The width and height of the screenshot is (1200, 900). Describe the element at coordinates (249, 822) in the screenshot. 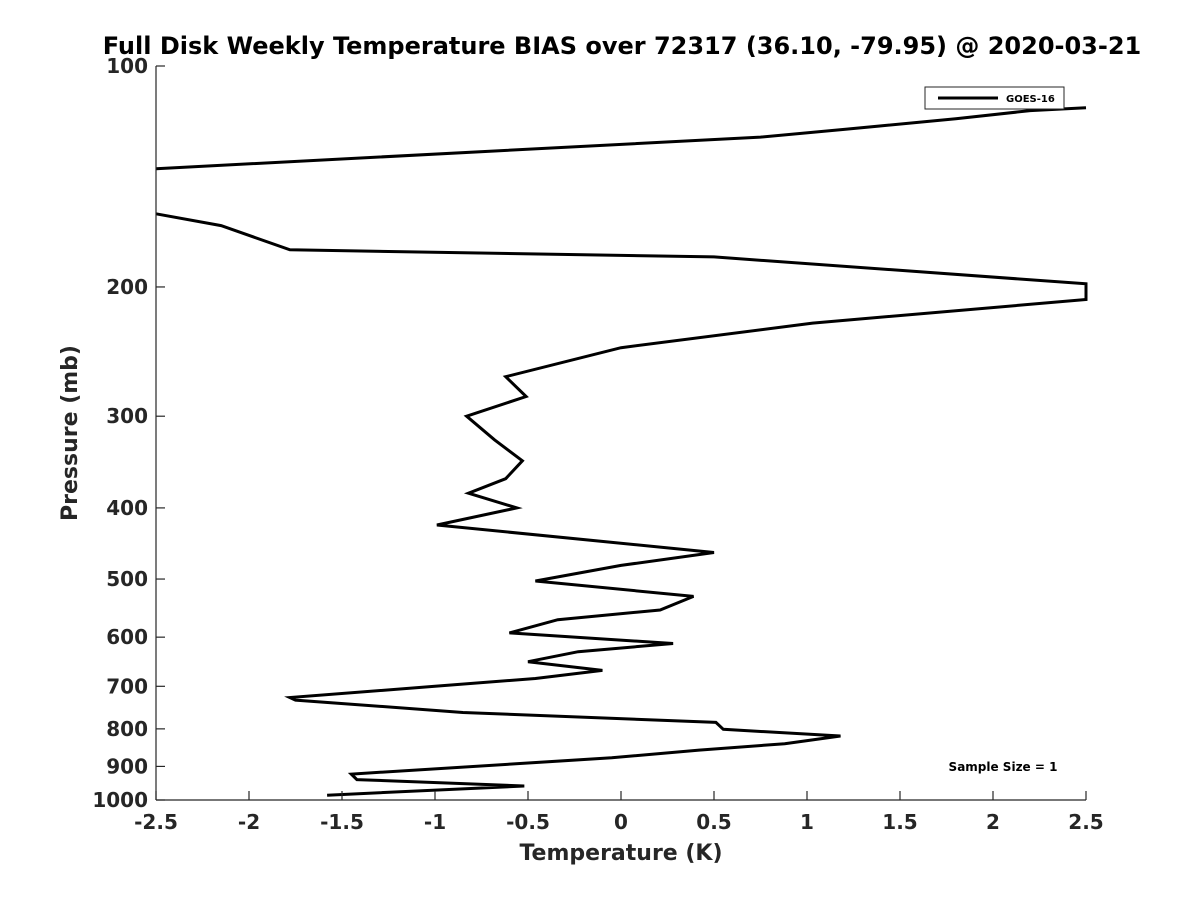

I see `x-tick-label: -2` at that location.